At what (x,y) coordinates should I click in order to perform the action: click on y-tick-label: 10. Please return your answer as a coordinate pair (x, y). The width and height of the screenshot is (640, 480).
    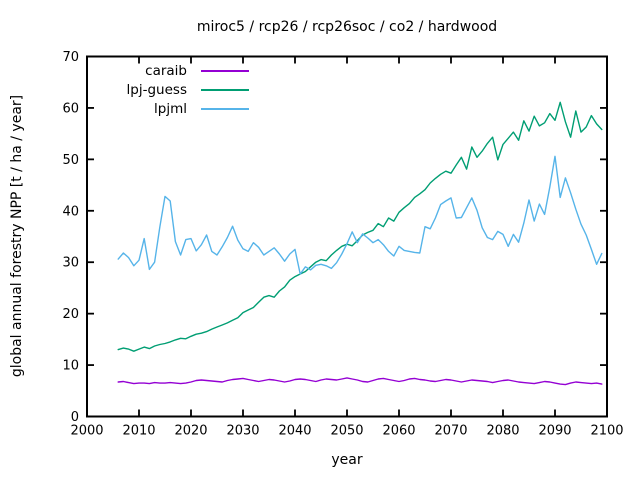
    Looking at the image, I should click on (70, 366).